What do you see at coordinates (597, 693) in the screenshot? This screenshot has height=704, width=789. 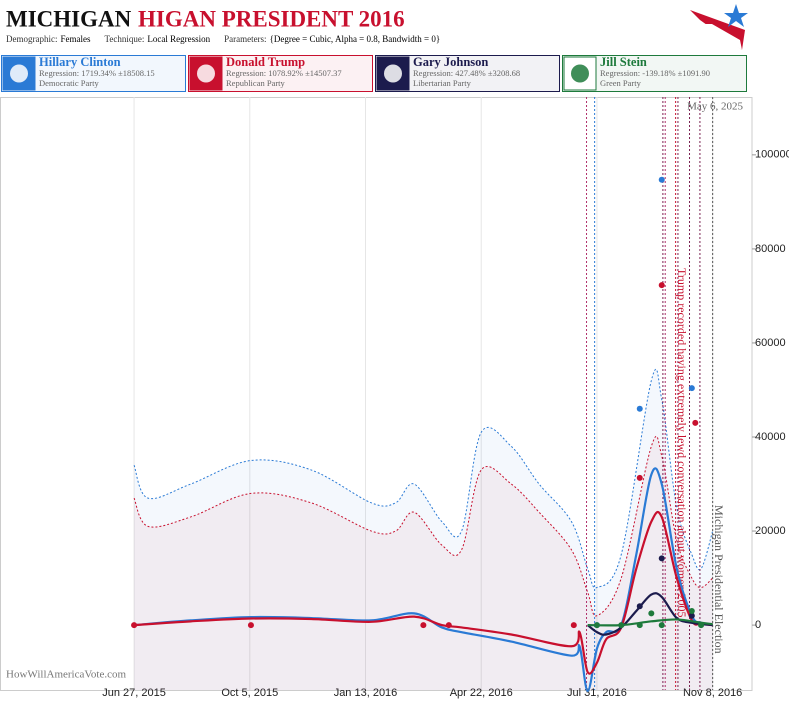 I see `x-tick-label: Jul 31, 2016` at bounding box center [597, 693].